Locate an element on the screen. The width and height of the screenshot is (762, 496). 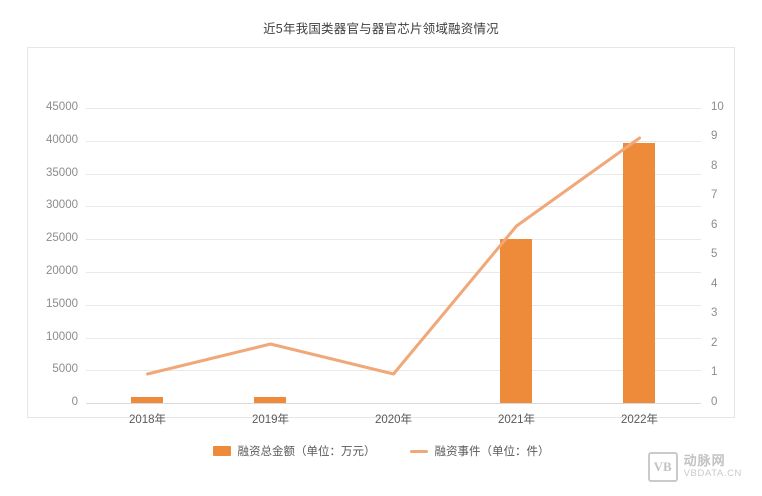
bar-2019 is located at coordinates (270, 400).